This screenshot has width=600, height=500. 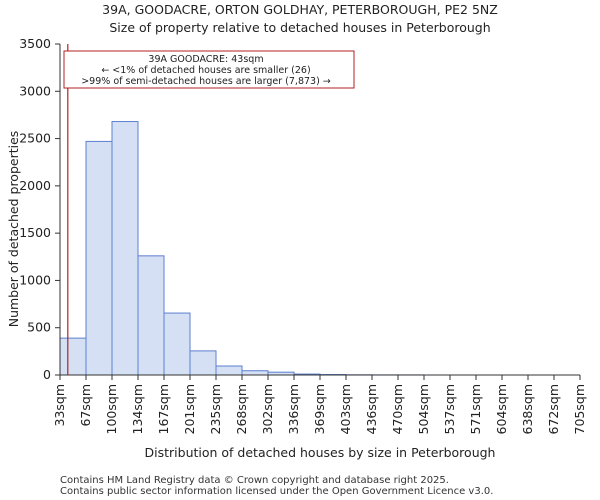 What do you see at coordinates (137, 409) in the screenshot?
I see `x-tick-label: 134sqm` at bounding box center [137, 409].